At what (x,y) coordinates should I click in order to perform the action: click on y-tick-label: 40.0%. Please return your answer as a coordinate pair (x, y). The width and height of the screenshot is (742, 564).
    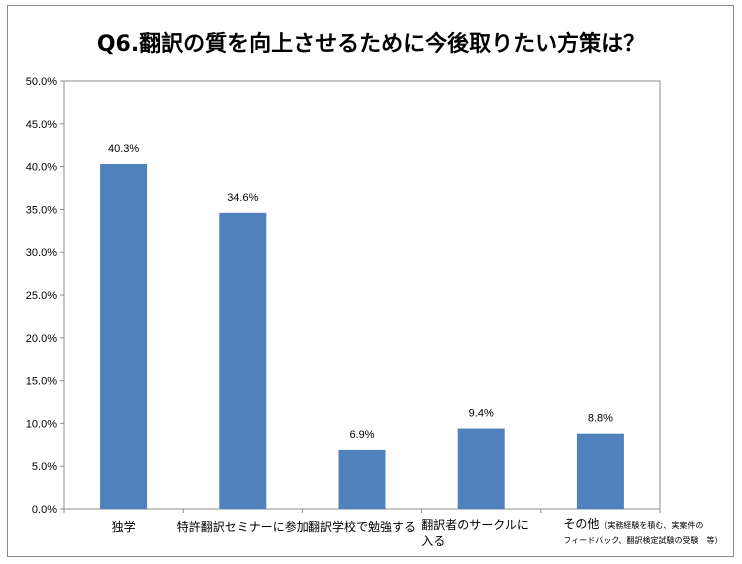
    Looking at the image, I should click on (41, 168).